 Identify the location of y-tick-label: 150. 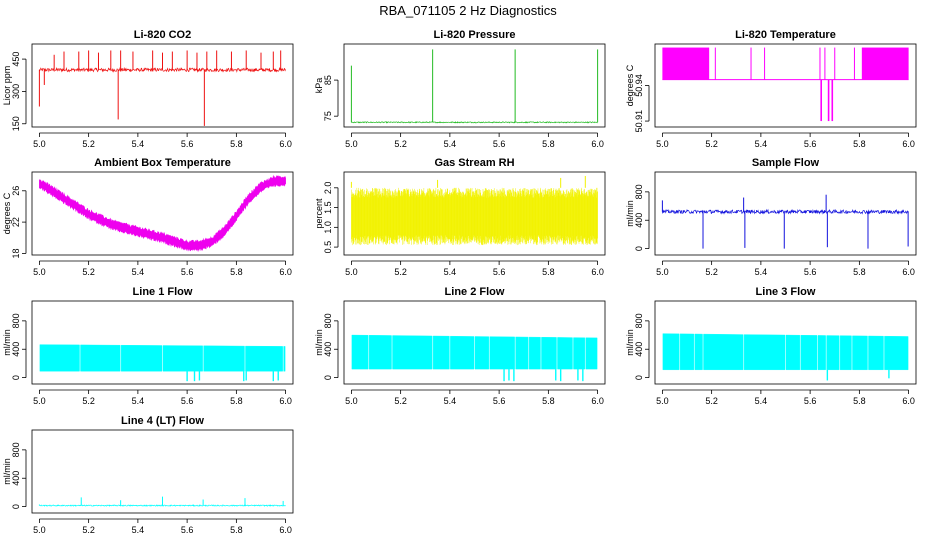
(16, 123).